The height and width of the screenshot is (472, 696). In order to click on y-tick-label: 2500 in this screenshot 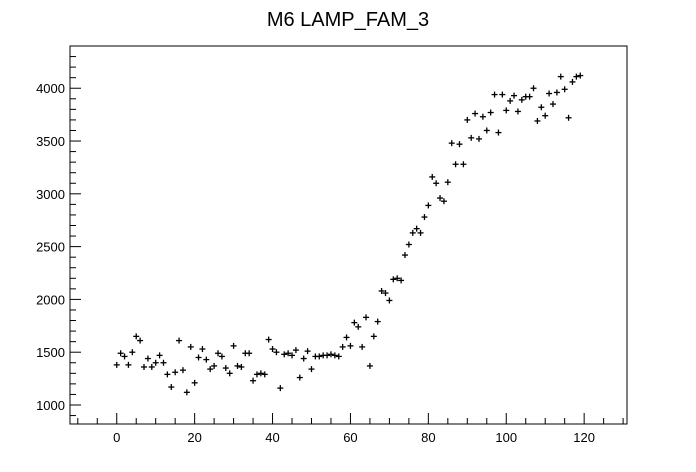, I will do `click(50, 247)`.